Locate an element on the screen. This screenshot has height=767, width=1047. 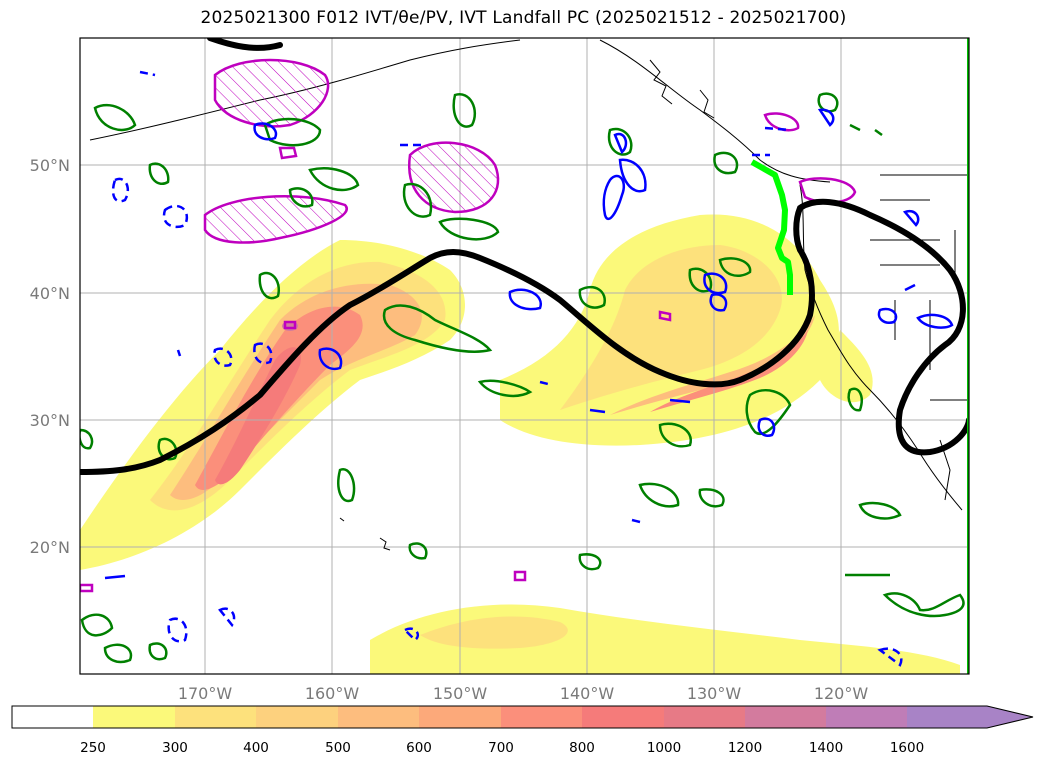
landfall-pc-line-north is located at coordinates (245, 44).